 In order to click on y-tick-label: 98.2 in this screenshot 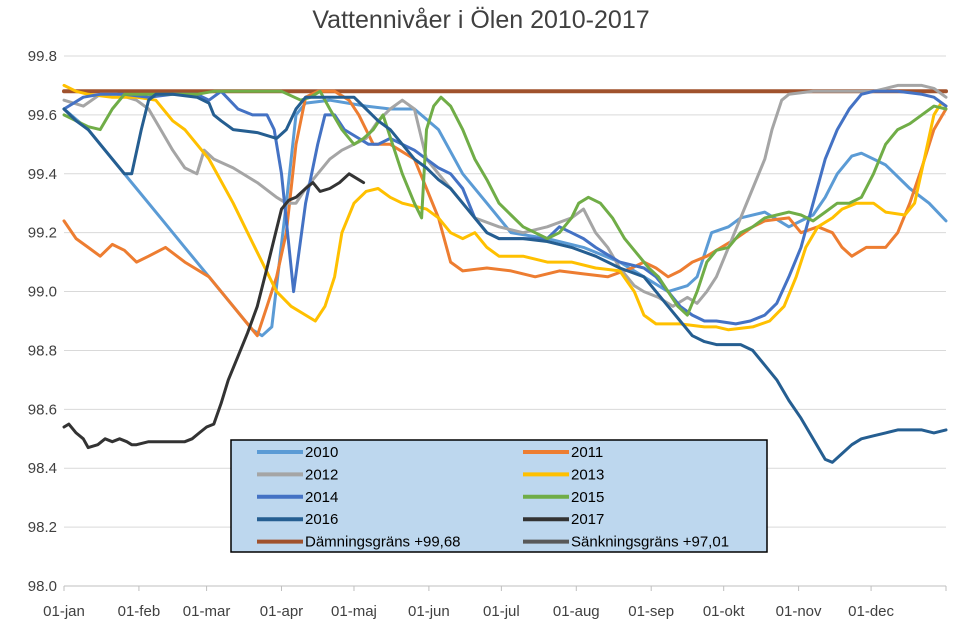, I will do `click(42, 527)`.